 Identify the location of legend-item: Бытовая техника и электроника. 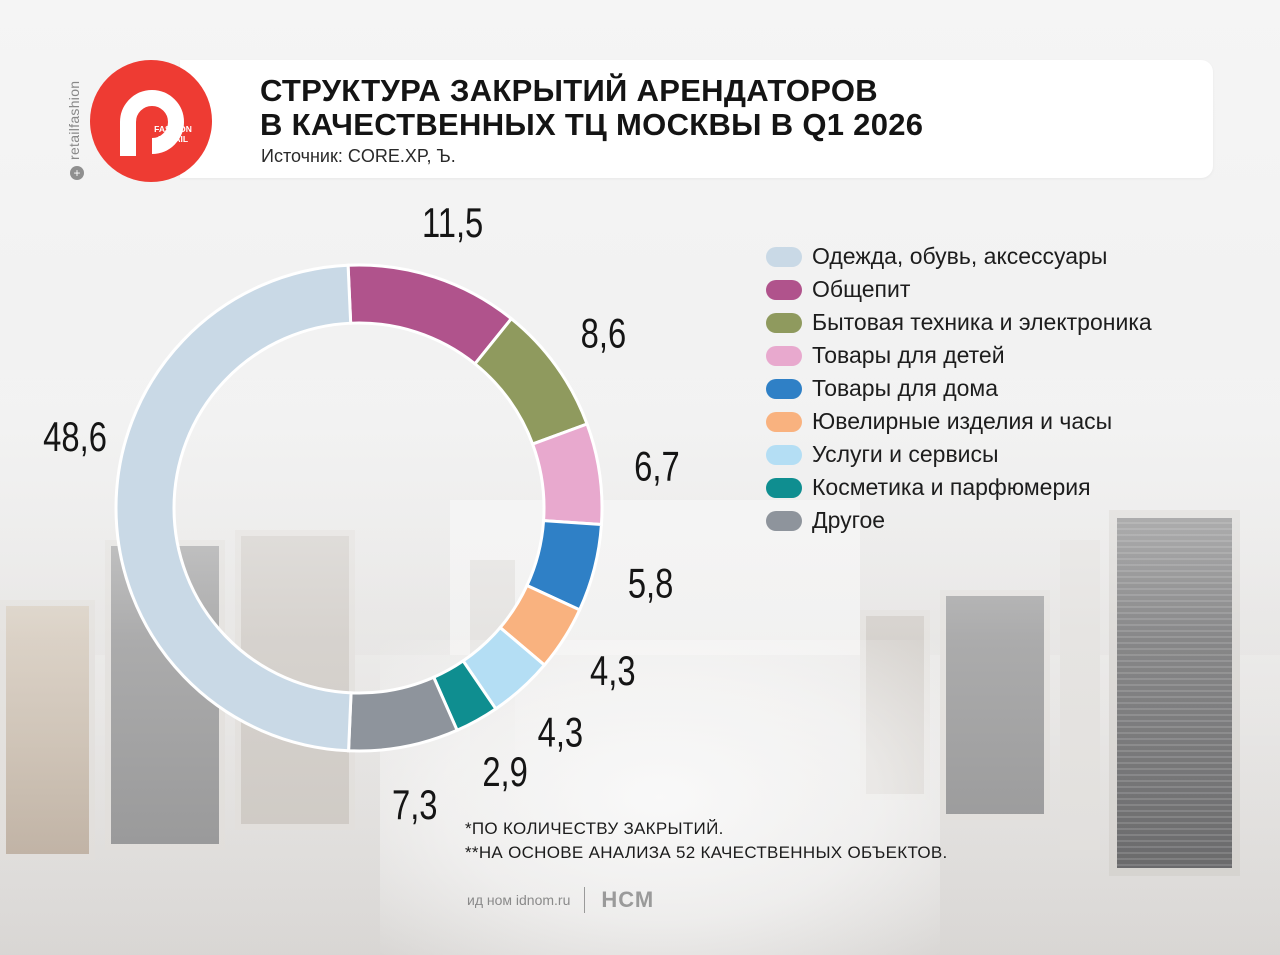
(991, 322).